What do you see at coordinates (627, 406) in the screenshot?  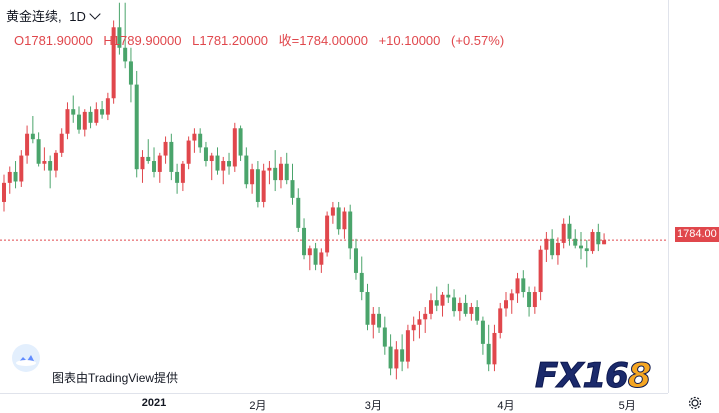 I see `time-axis-tick-label: 5月` at bounding box center [627, 406].